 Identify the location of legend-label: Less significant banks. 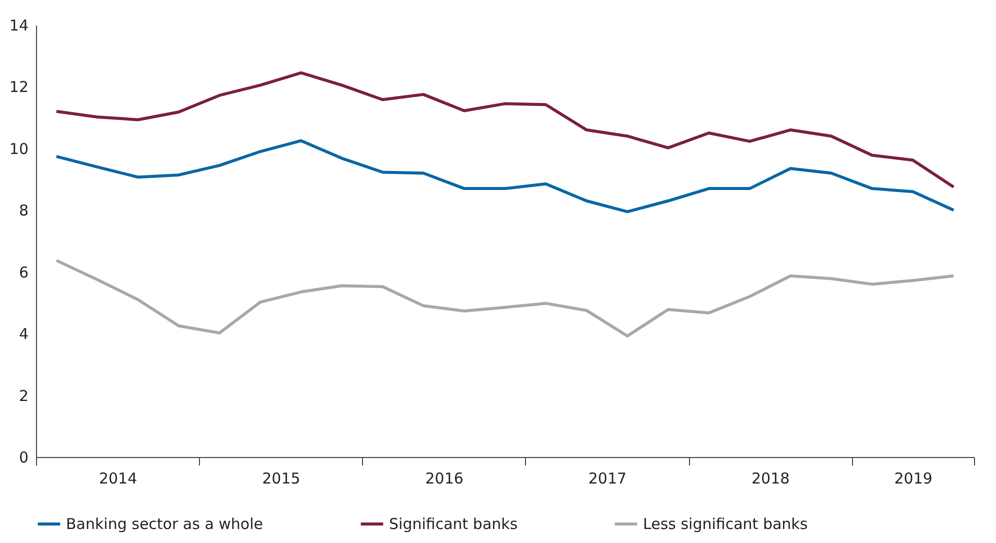
(725, 524).